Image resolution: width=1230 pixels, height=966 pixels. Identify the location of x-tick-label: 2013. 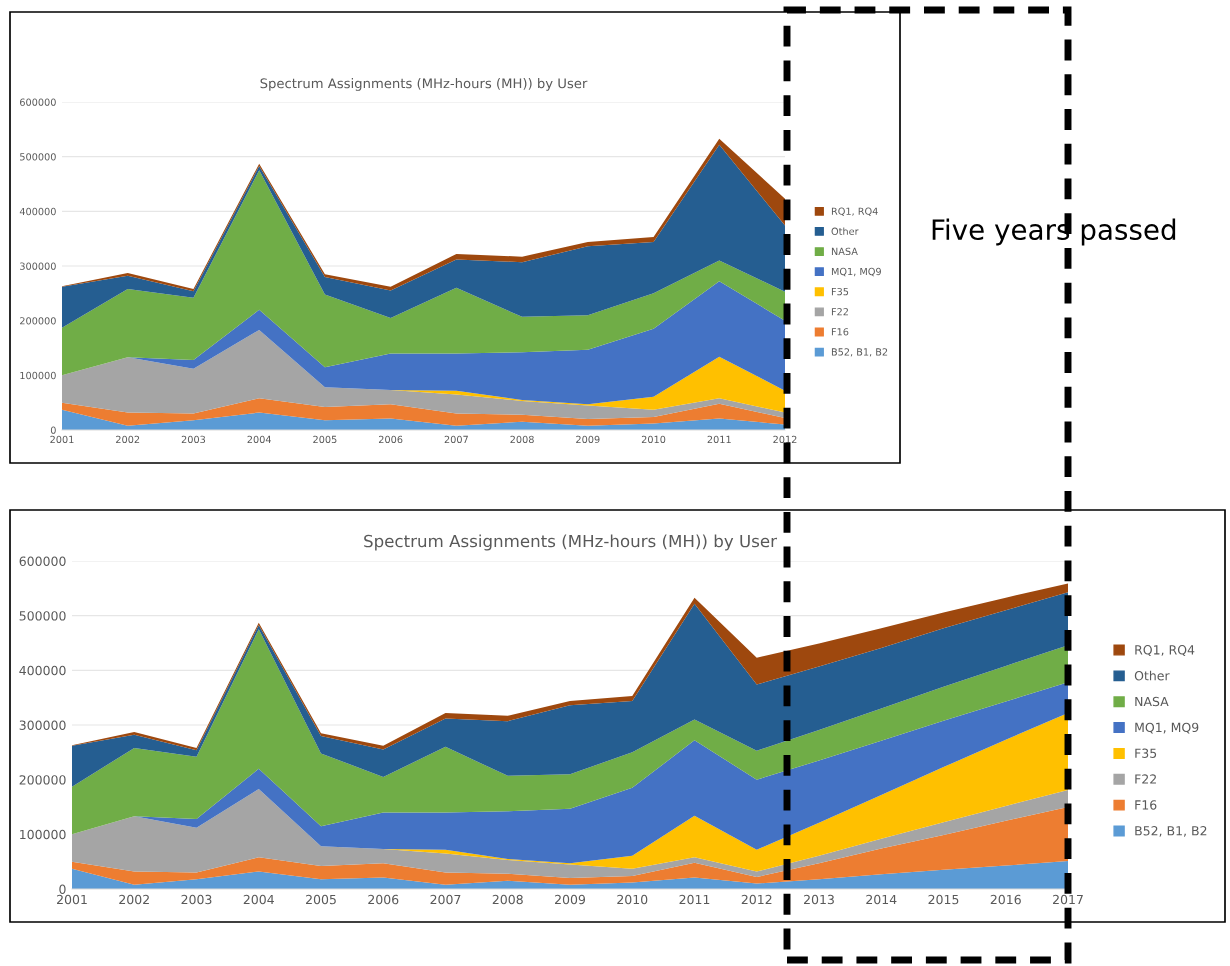
(819, 899).